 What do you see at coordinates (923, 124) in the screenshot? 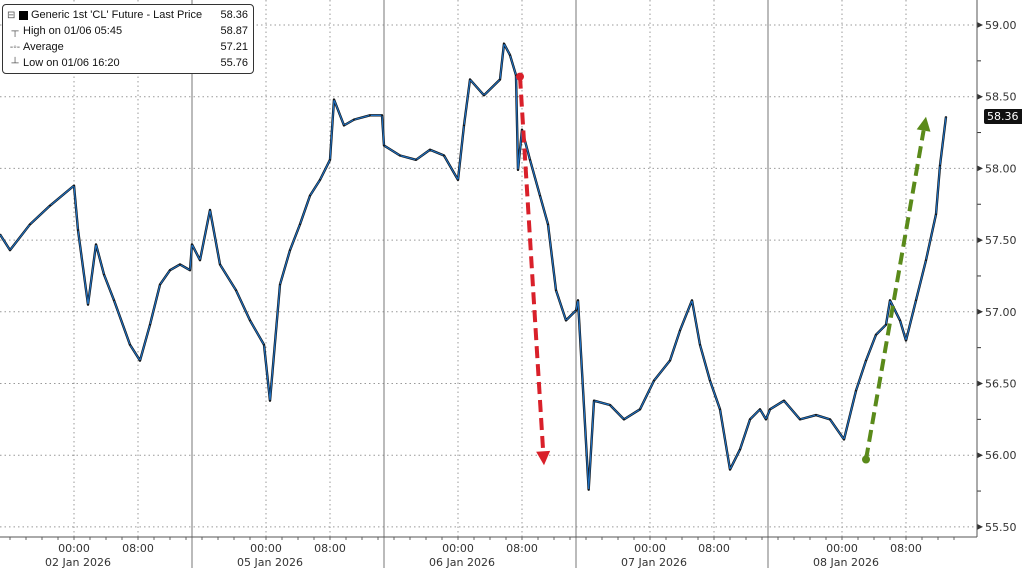
I see `trend-arrow-head` at bounding box center [923, 124].